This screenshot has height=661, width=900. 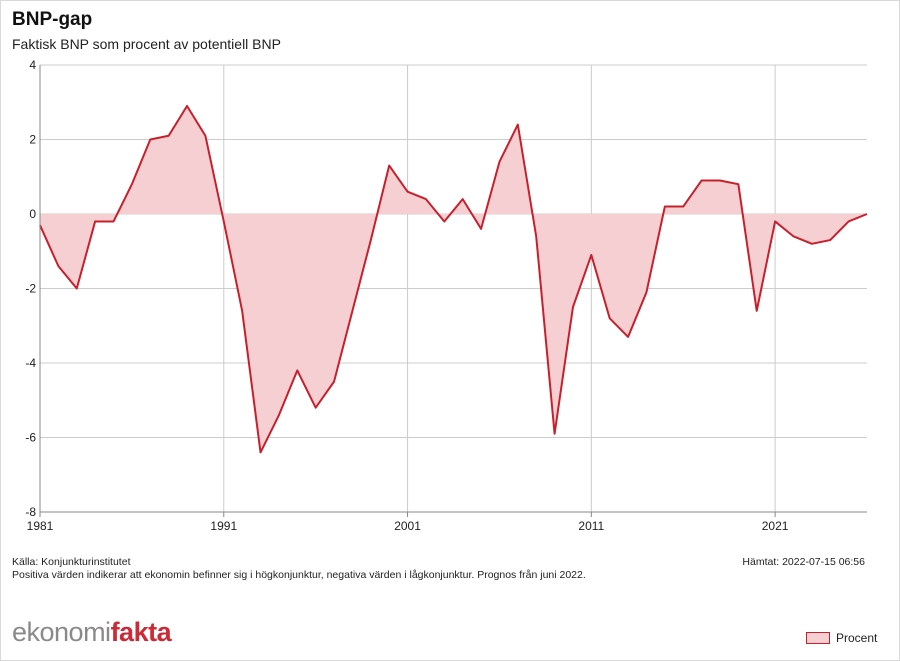 What do you see at coordinates (775, 526) in the screenshot?
I see `x-tick-label: 2021` at bounding box center [775, 526].